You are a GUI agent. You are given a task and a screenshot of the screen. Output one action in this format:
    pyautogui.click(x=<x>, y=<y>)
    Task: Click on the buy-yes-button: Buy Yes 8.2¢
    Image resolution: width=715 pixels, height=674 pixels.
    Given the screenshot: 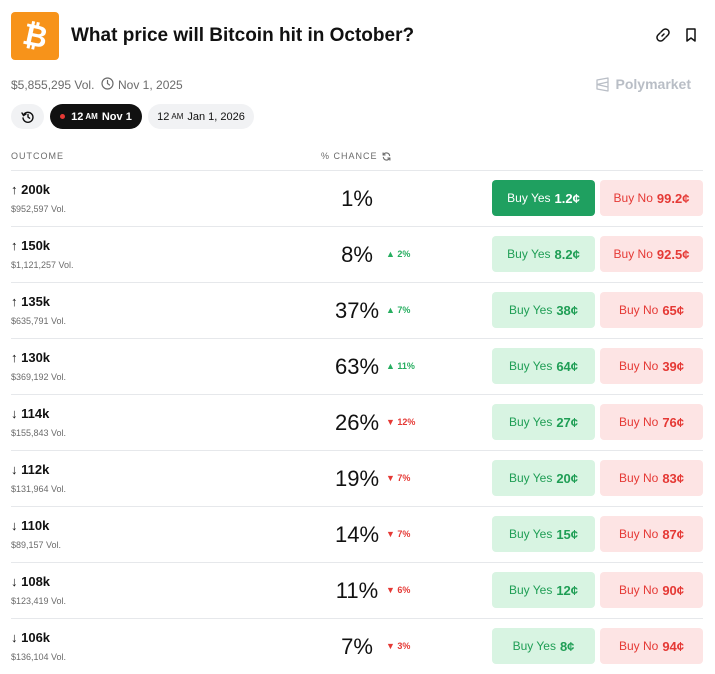 What is the action you would take?
    pyautogui.click(x=543, y=254)
    